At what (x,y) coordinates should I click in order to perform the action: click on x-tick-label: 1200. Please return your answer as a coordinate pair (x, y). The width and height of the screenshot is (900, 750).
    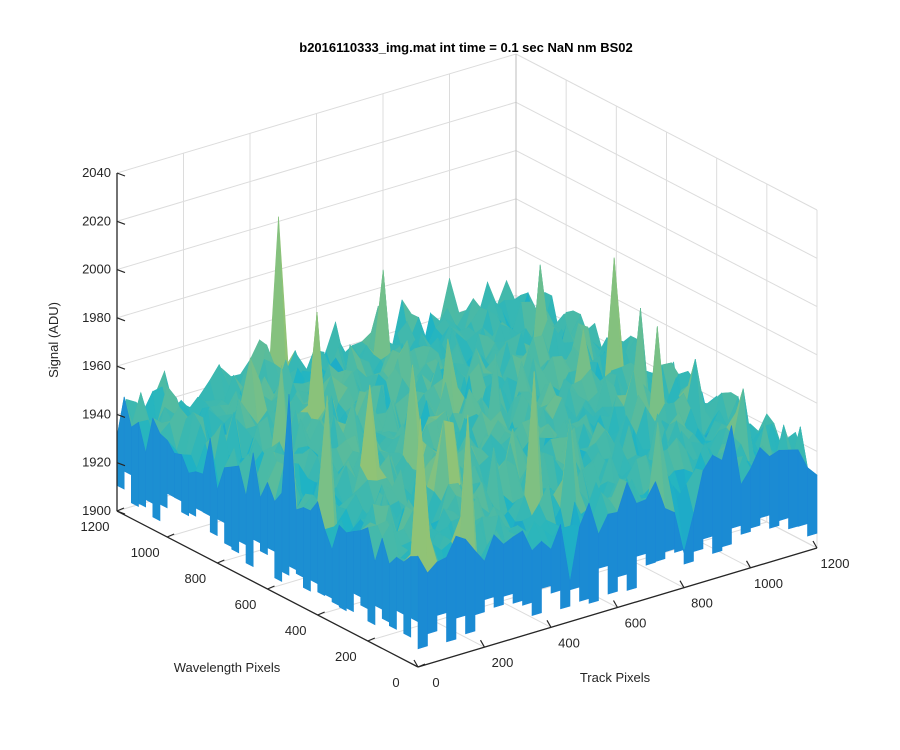
    Looking at the image, I should click on (835, 563).